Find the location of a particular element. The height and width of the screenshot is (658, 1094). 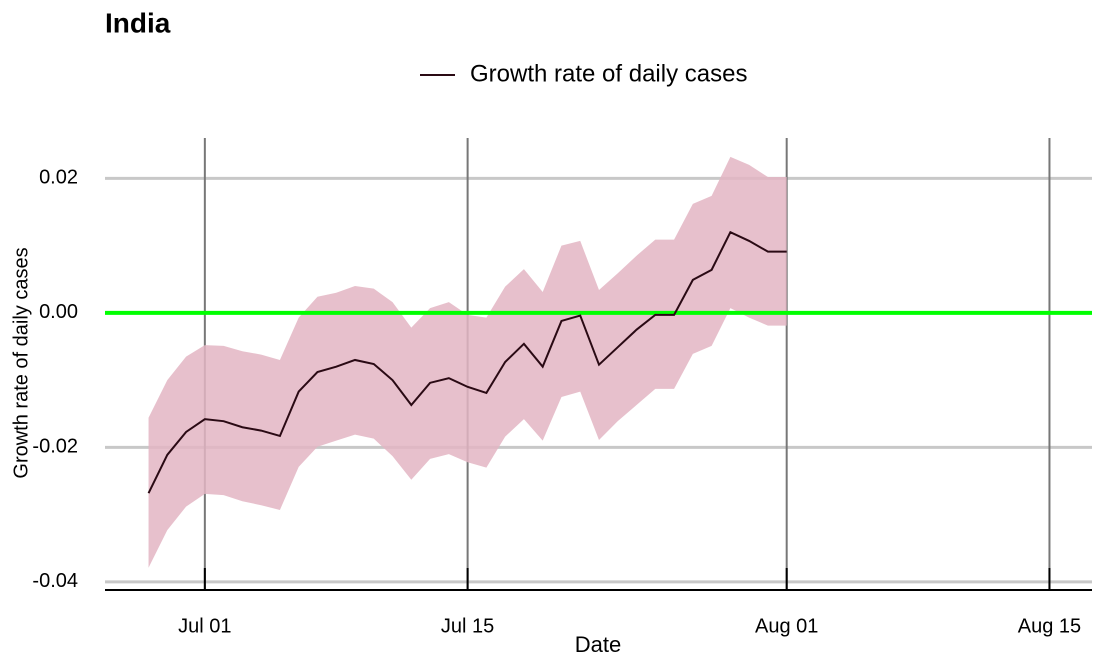

x-axis-label: Date is located at coordinates (598, 644).